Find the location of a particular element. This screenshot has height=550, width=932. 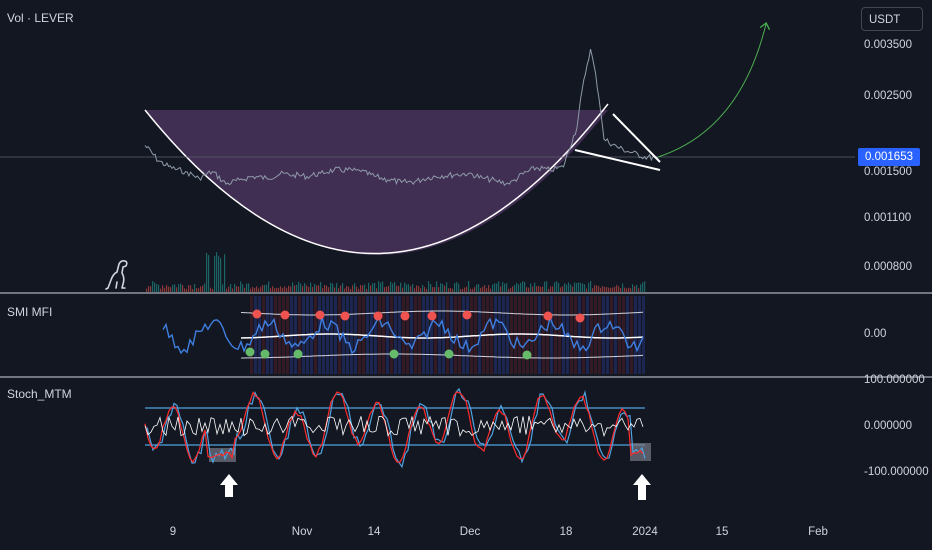

smi-signal-dot is located at coordinates (394, 354).